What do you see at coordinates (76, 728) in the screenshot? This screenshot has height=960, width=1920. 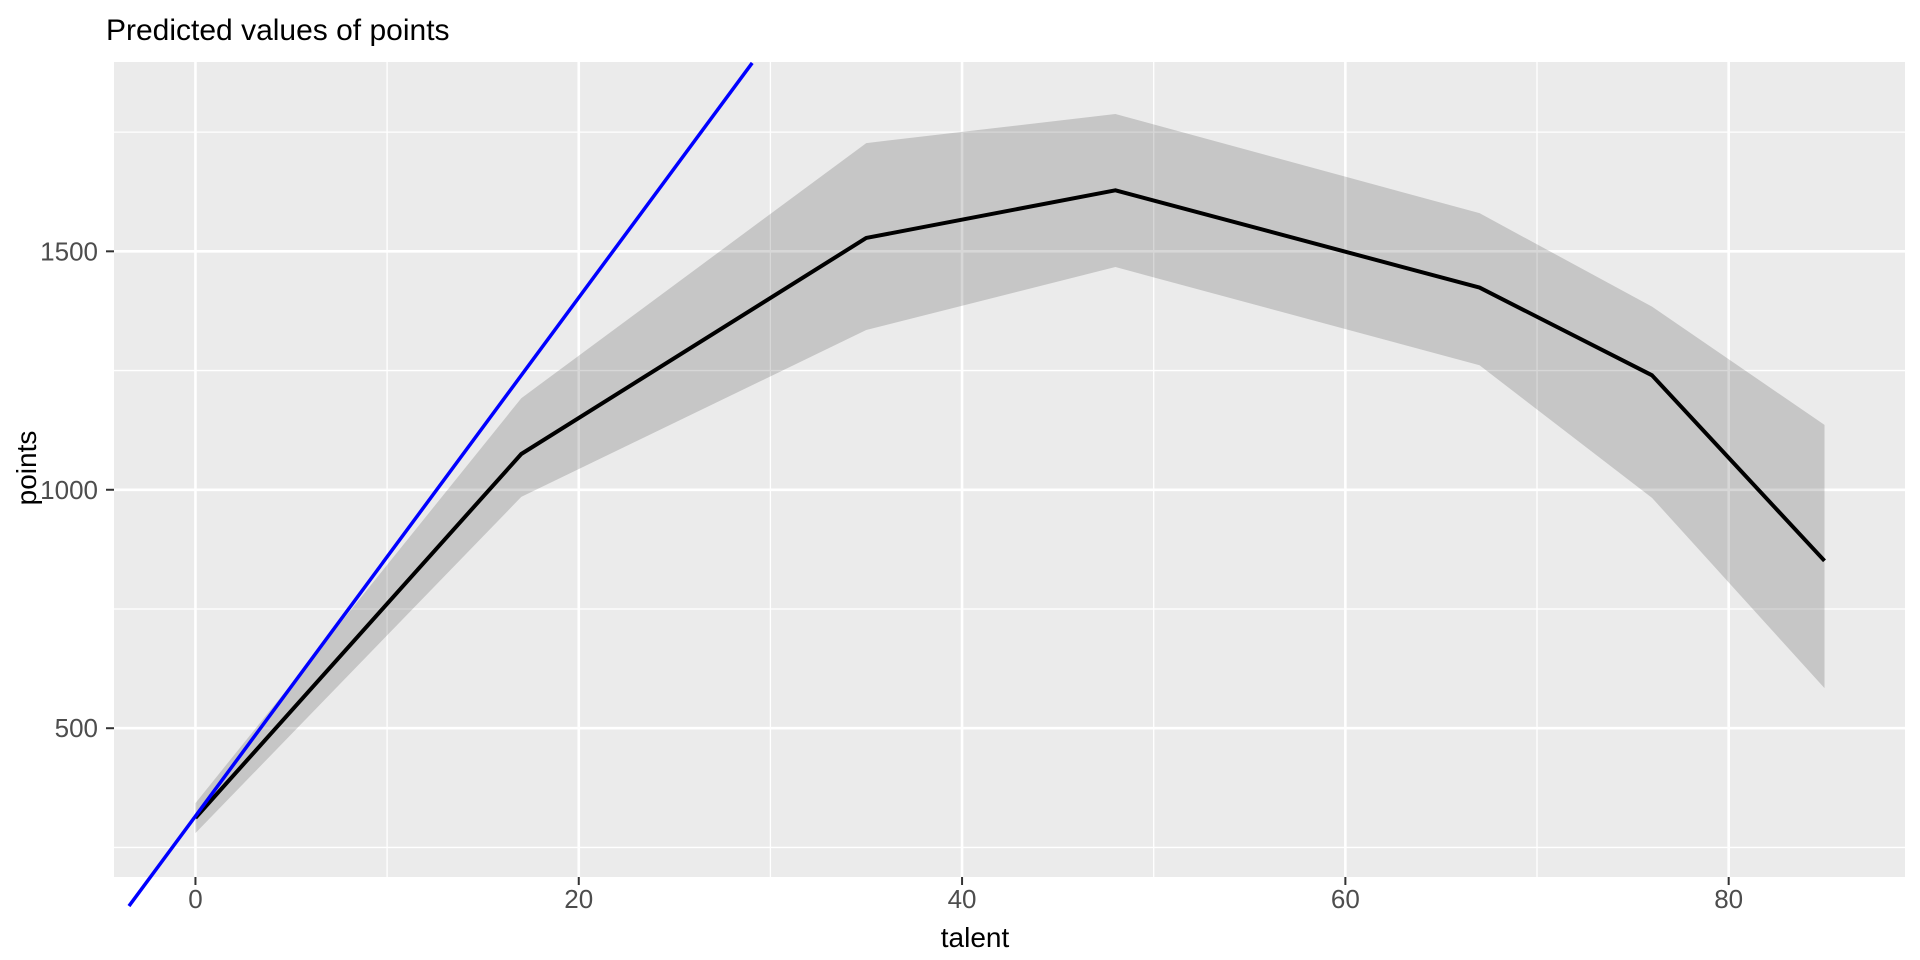 I see `y-tick-label: 500` at bounding box center [76, 728].